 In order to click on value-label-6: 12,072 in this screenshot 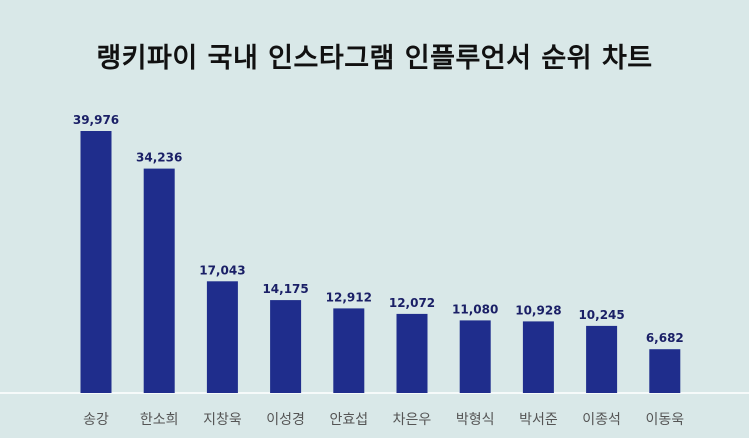, I will do `click(412, 303)`.